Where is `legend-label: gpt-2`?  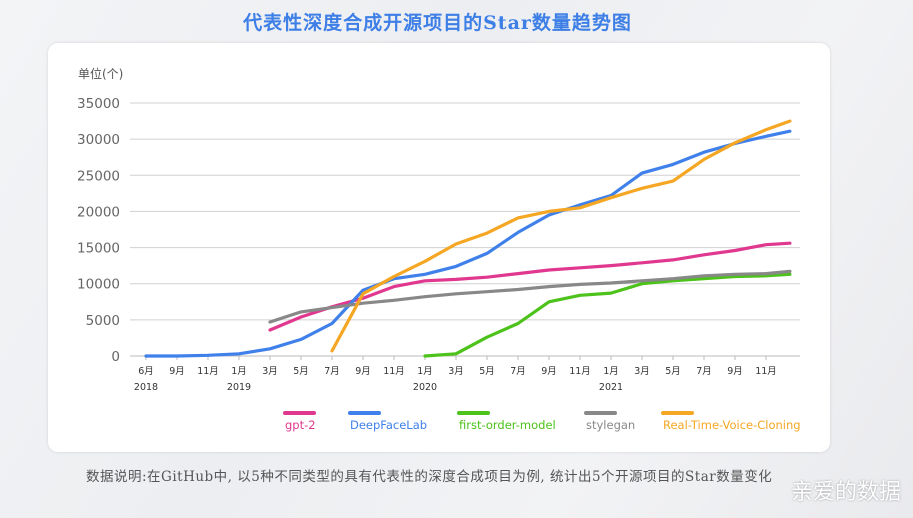
legend-label: gpt-2 is located at coordinates (300, 425).